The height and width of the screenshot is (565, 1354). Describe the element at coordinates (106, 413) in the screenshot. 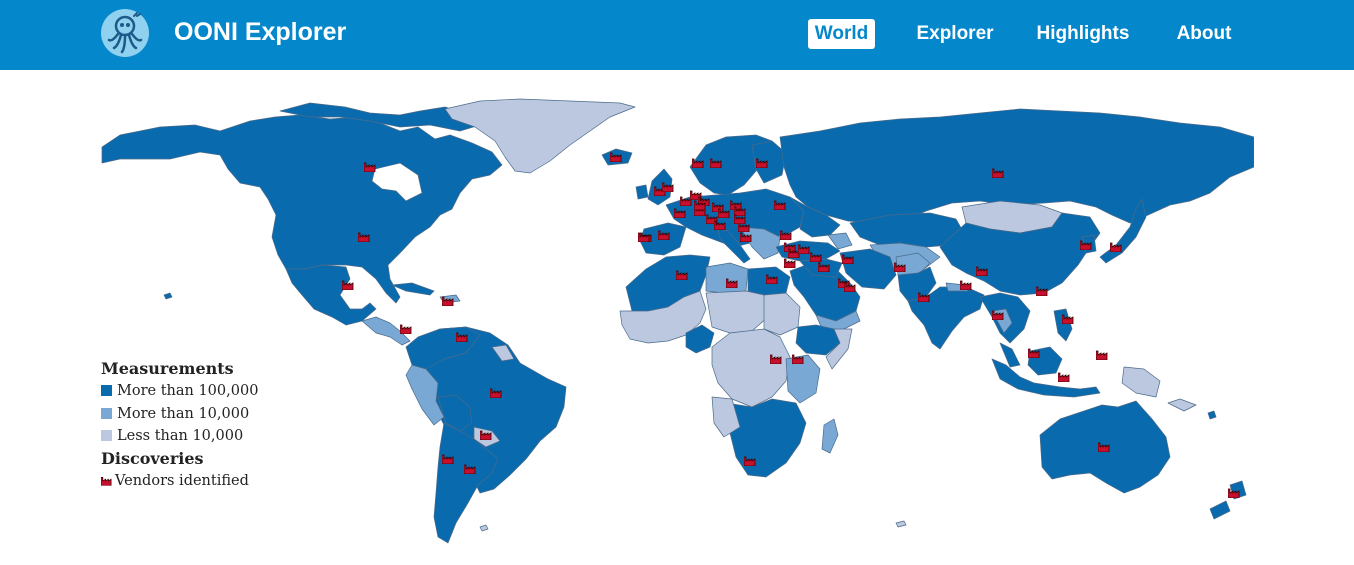

I see `swatch-medium` at that location.